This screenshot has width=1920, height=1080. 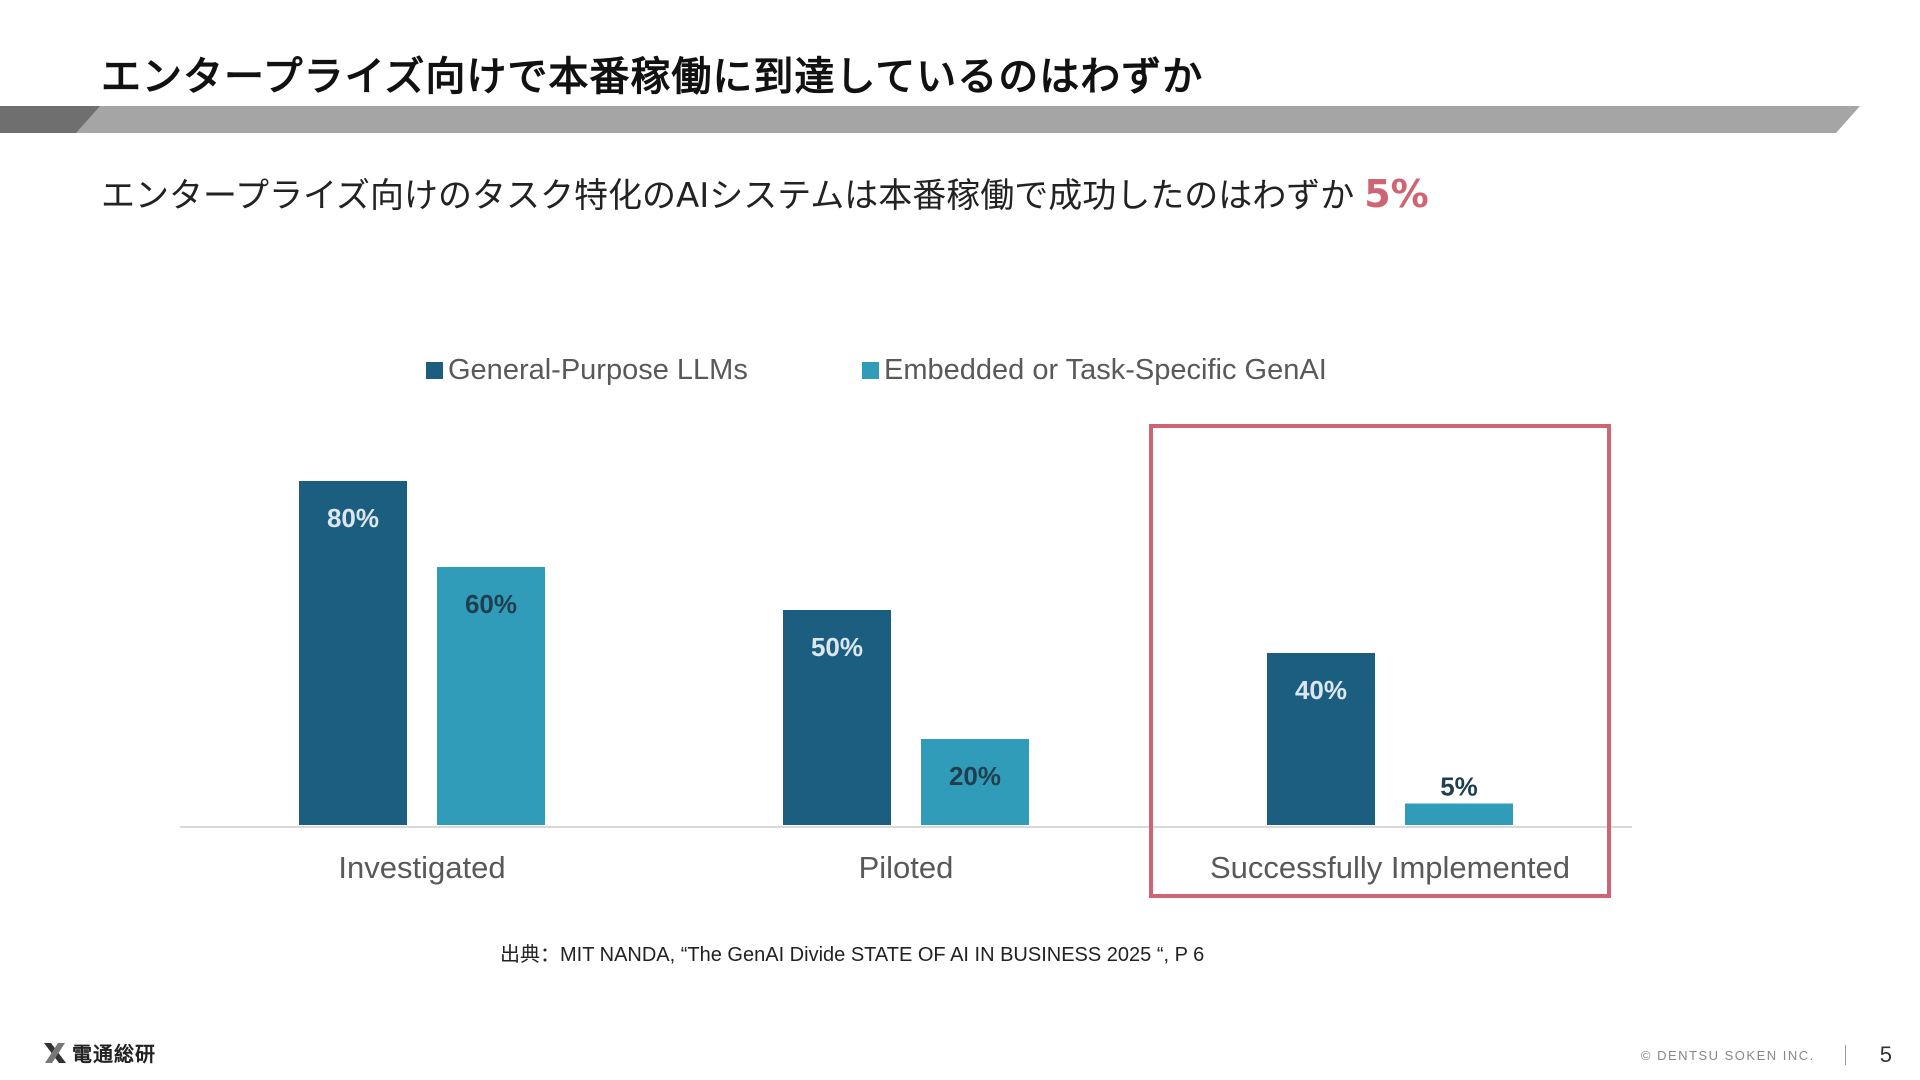 I want to click on copyright: © DENTSU SOKEN INC., so click(x=1727, y=1055).